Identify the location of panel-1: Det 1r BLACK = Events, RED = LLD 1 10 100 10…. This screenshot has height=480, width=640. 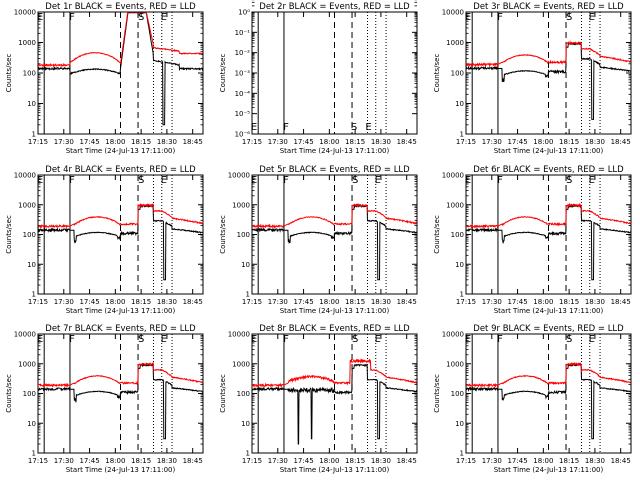
(104, 78).